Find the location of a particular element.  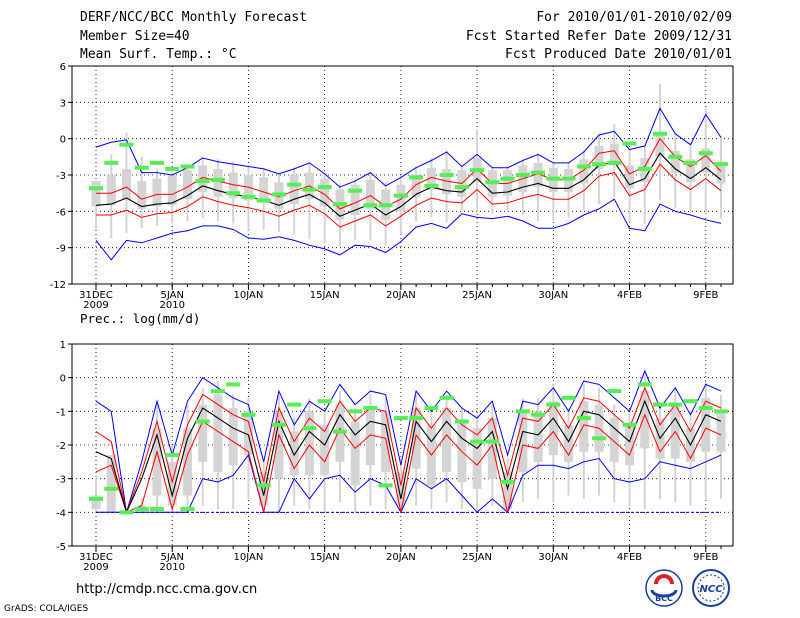

y-tick-label: -6 is located at coordinates (61, 212).